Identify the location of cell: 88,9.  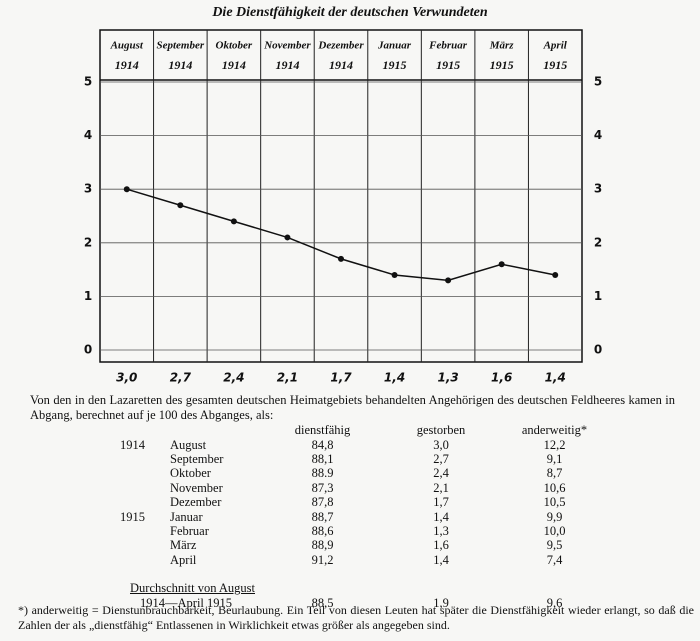
(322, 545).